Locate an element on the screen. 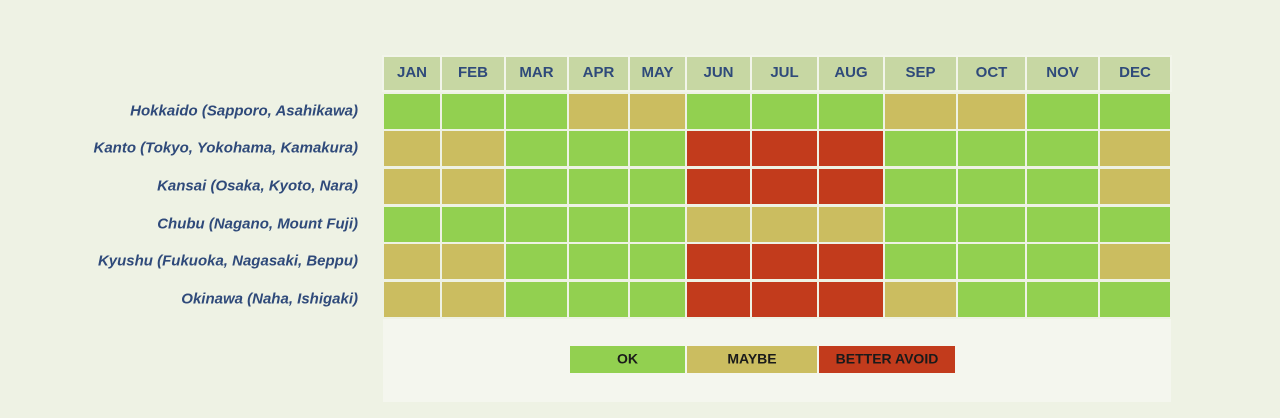 This screenshot has width=1280, height=418. month-label: AUG is located at coordinates (850, 72).